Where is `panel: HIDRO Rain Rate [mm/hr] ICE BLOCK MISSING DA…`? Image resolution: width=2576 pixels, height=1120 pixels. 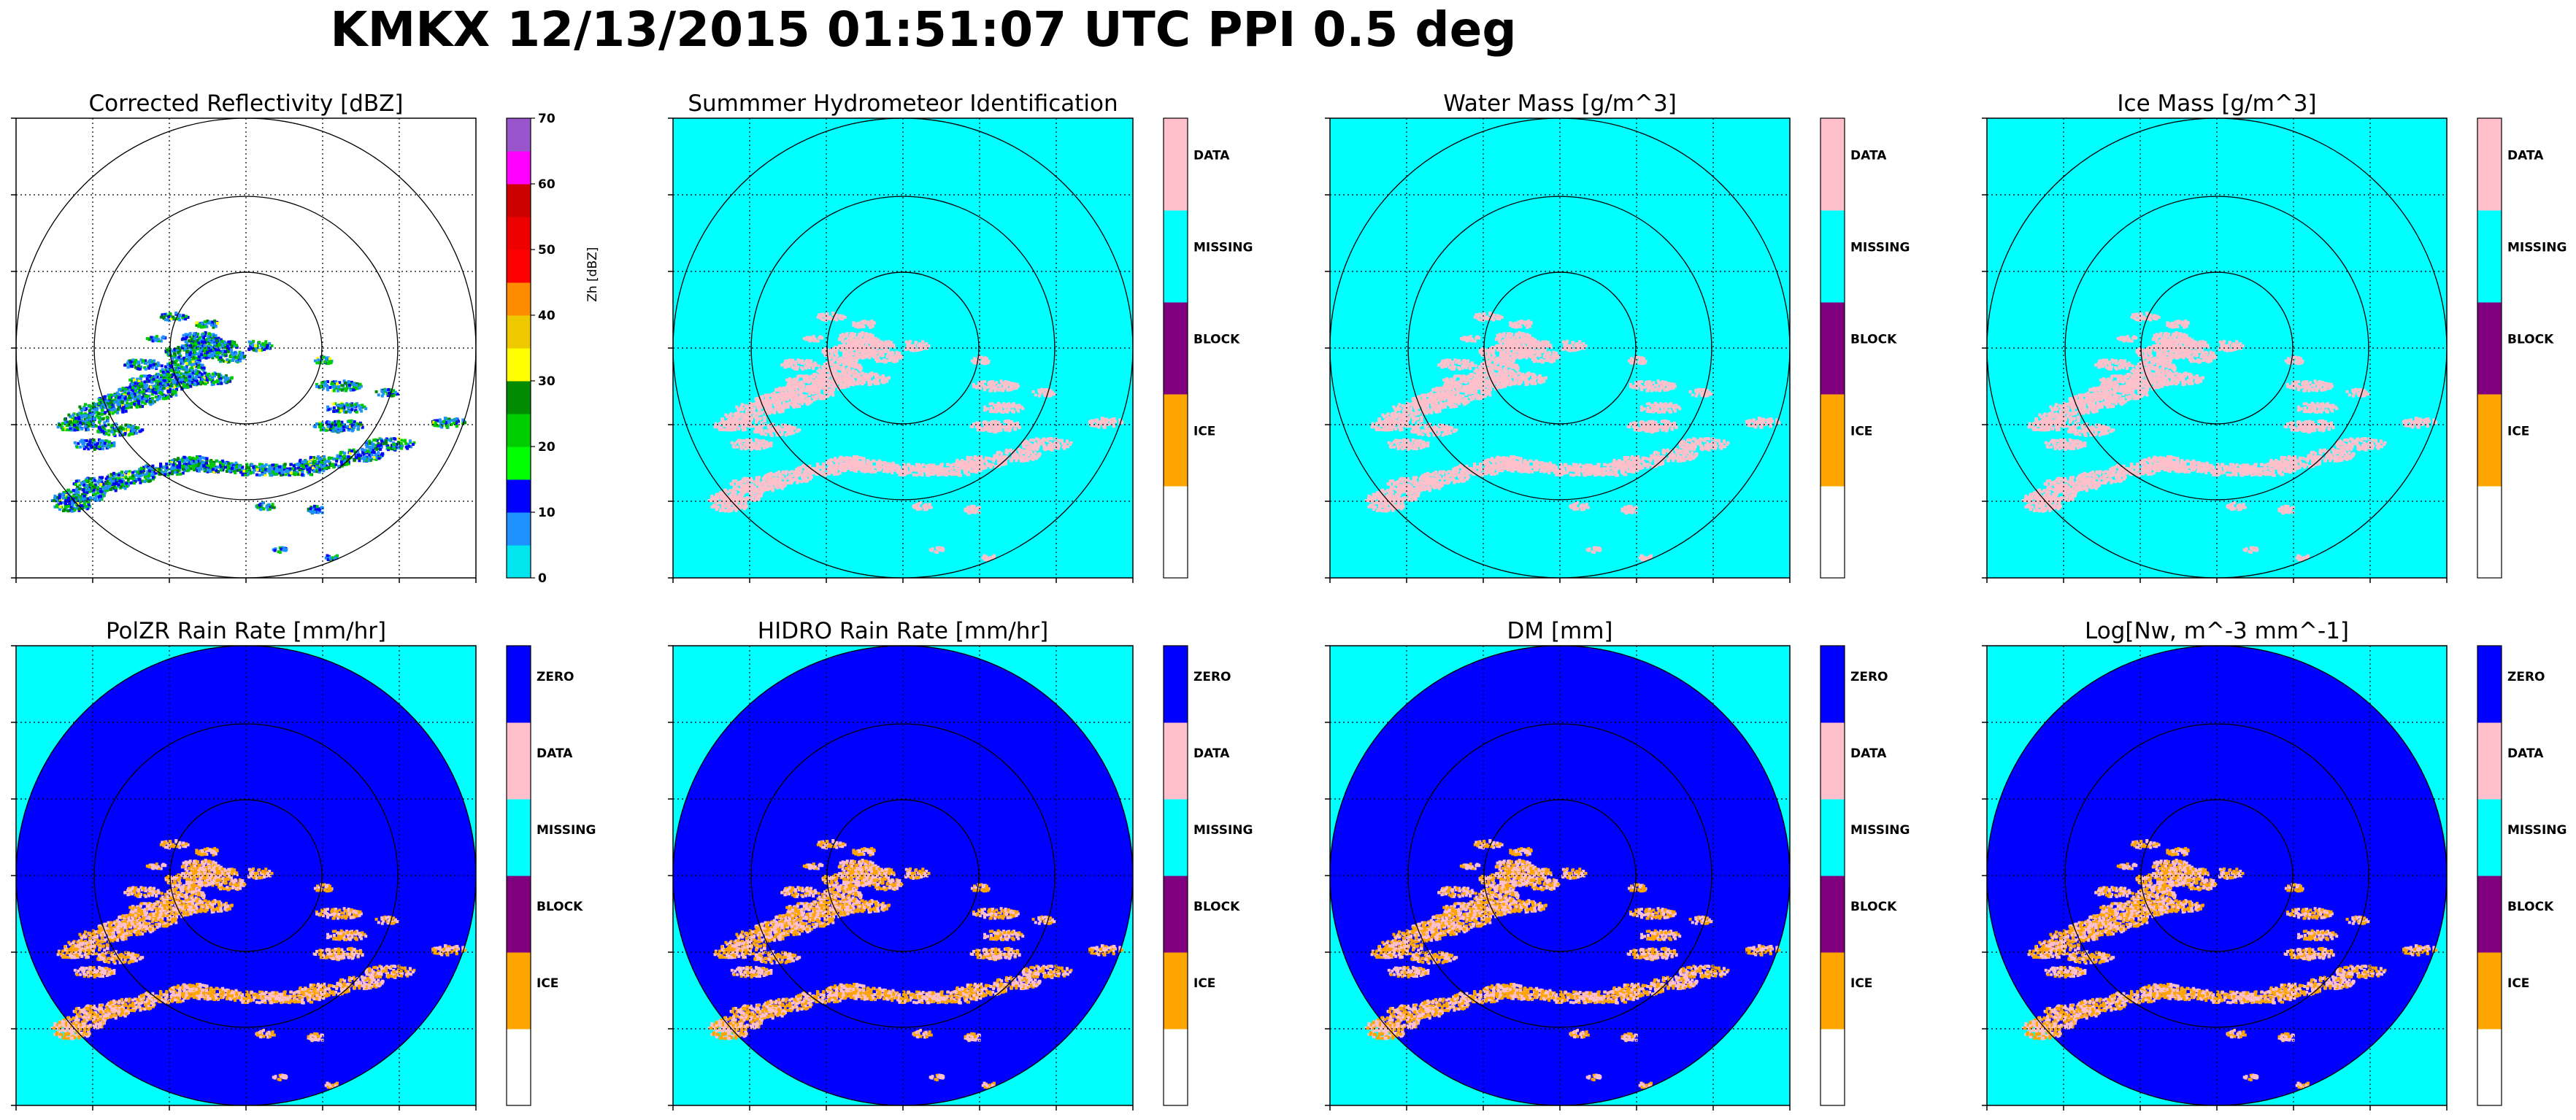
panel: HIDRO Rain Rate [mm/hr] ICE BLOCK MISSING DA… is located at coordinates (960, 864).